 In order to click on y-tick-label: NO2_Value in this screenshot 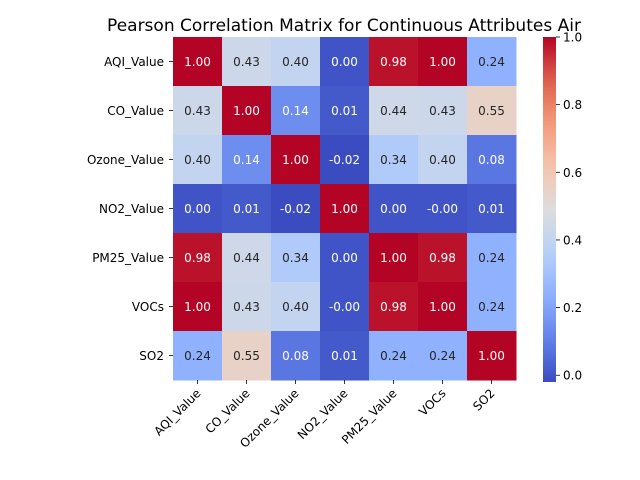, I will do `click(131, 209)`.